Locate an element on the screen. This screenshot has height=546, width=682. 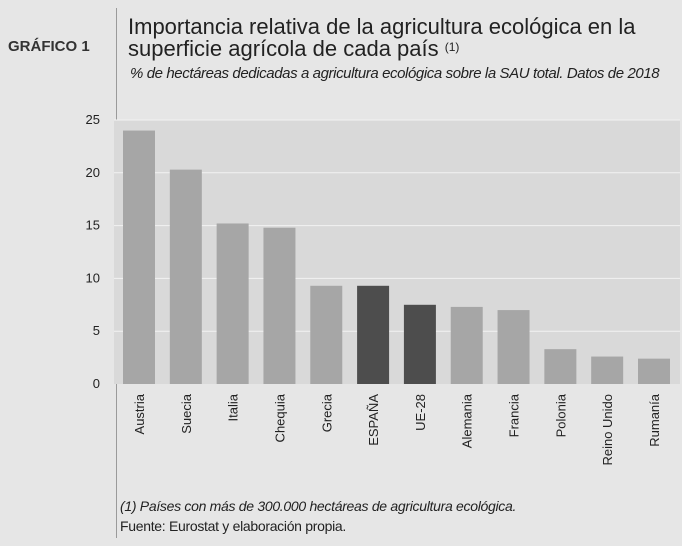
source-note: Fuente: Eurostat y elaboración propia. is located at coordinates (233, 526).